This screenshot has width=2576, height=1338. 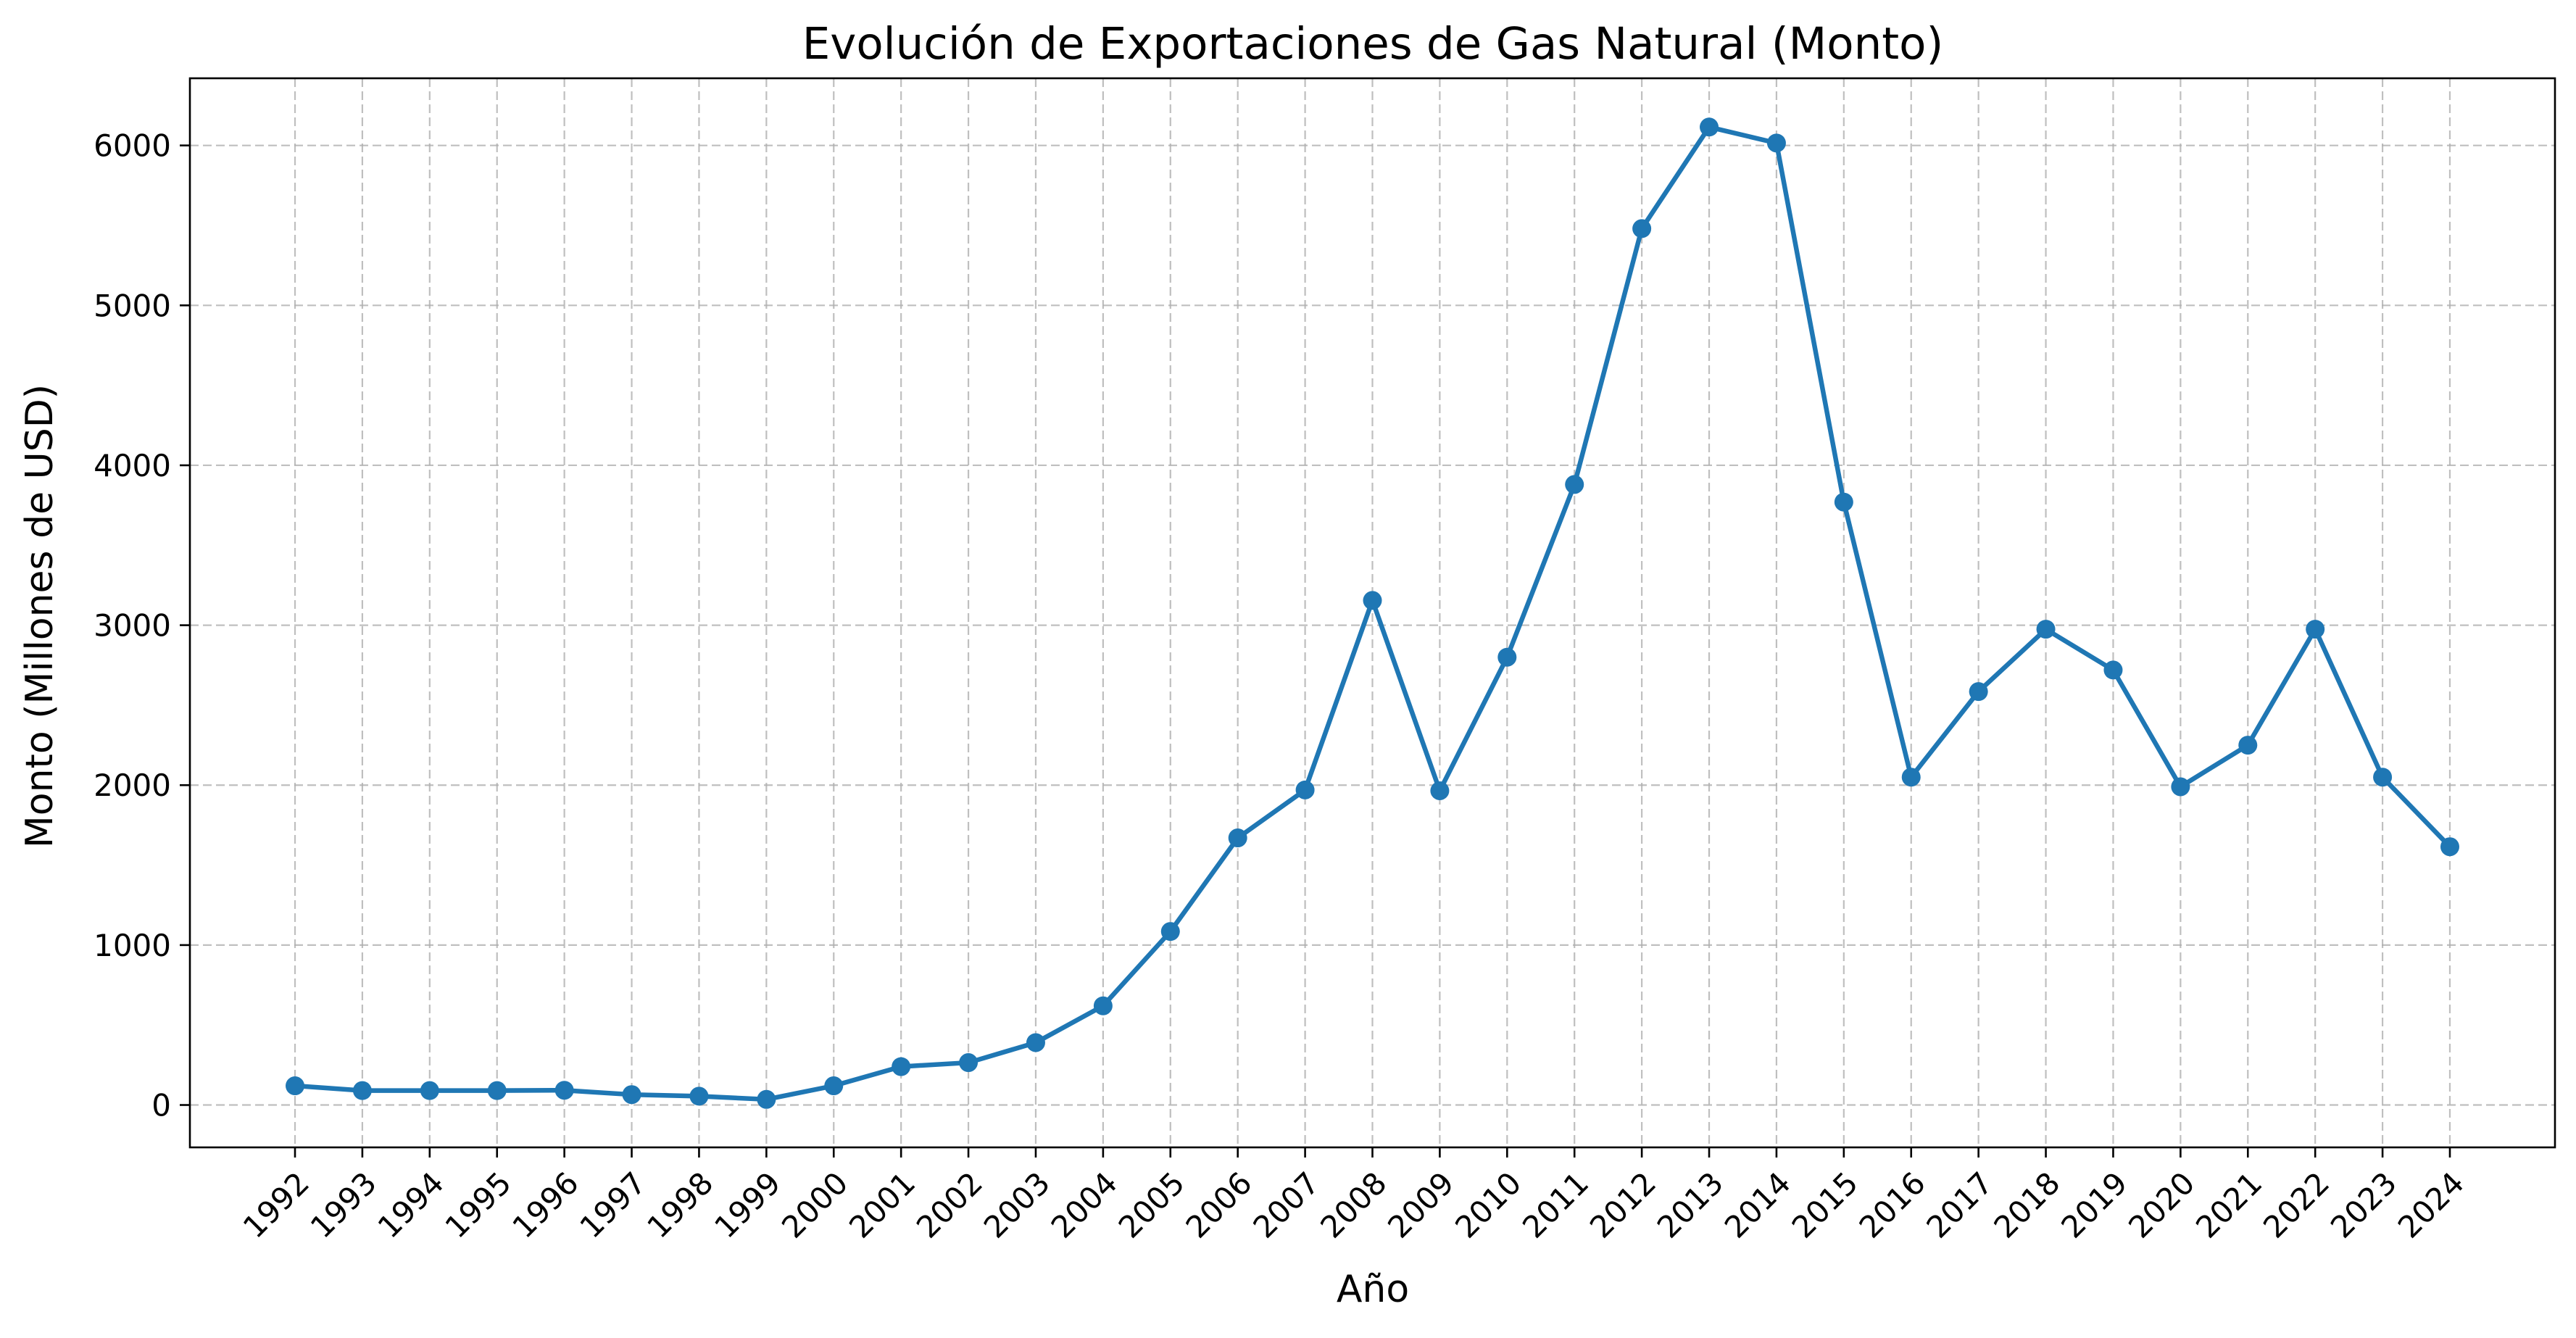 I want to click on y-tick-label: 0, so click(x=161, y=1105).